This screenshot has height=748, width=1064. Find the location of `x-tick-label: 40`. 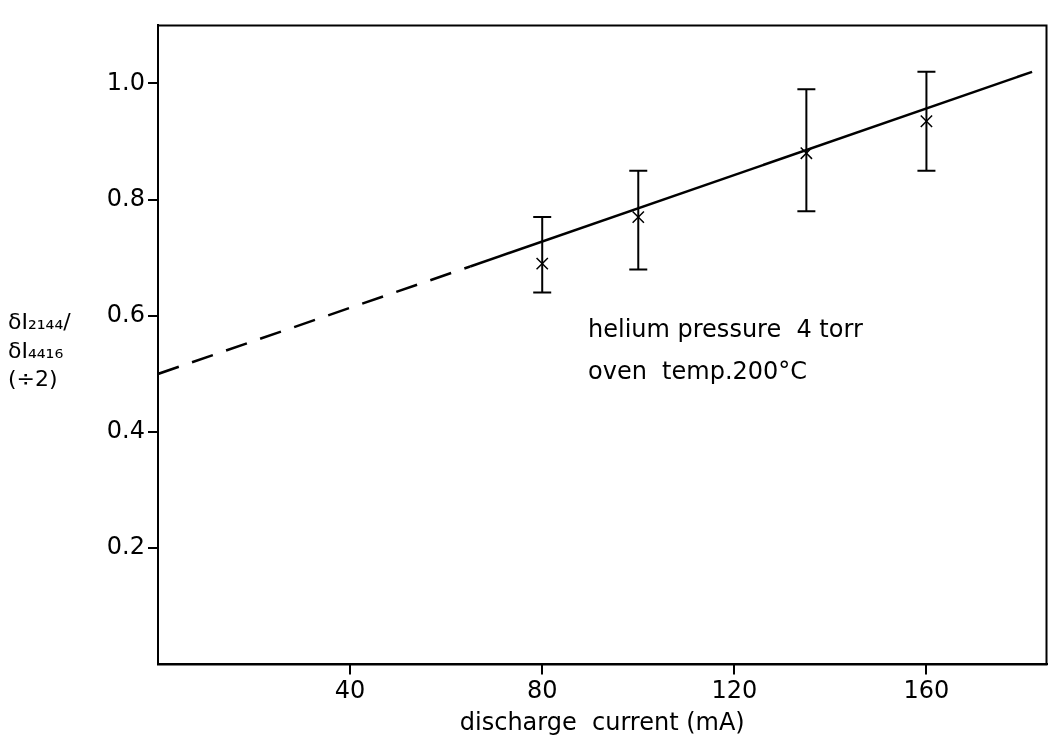

x-tick-label: 40 is located at coordinates (350, 690).